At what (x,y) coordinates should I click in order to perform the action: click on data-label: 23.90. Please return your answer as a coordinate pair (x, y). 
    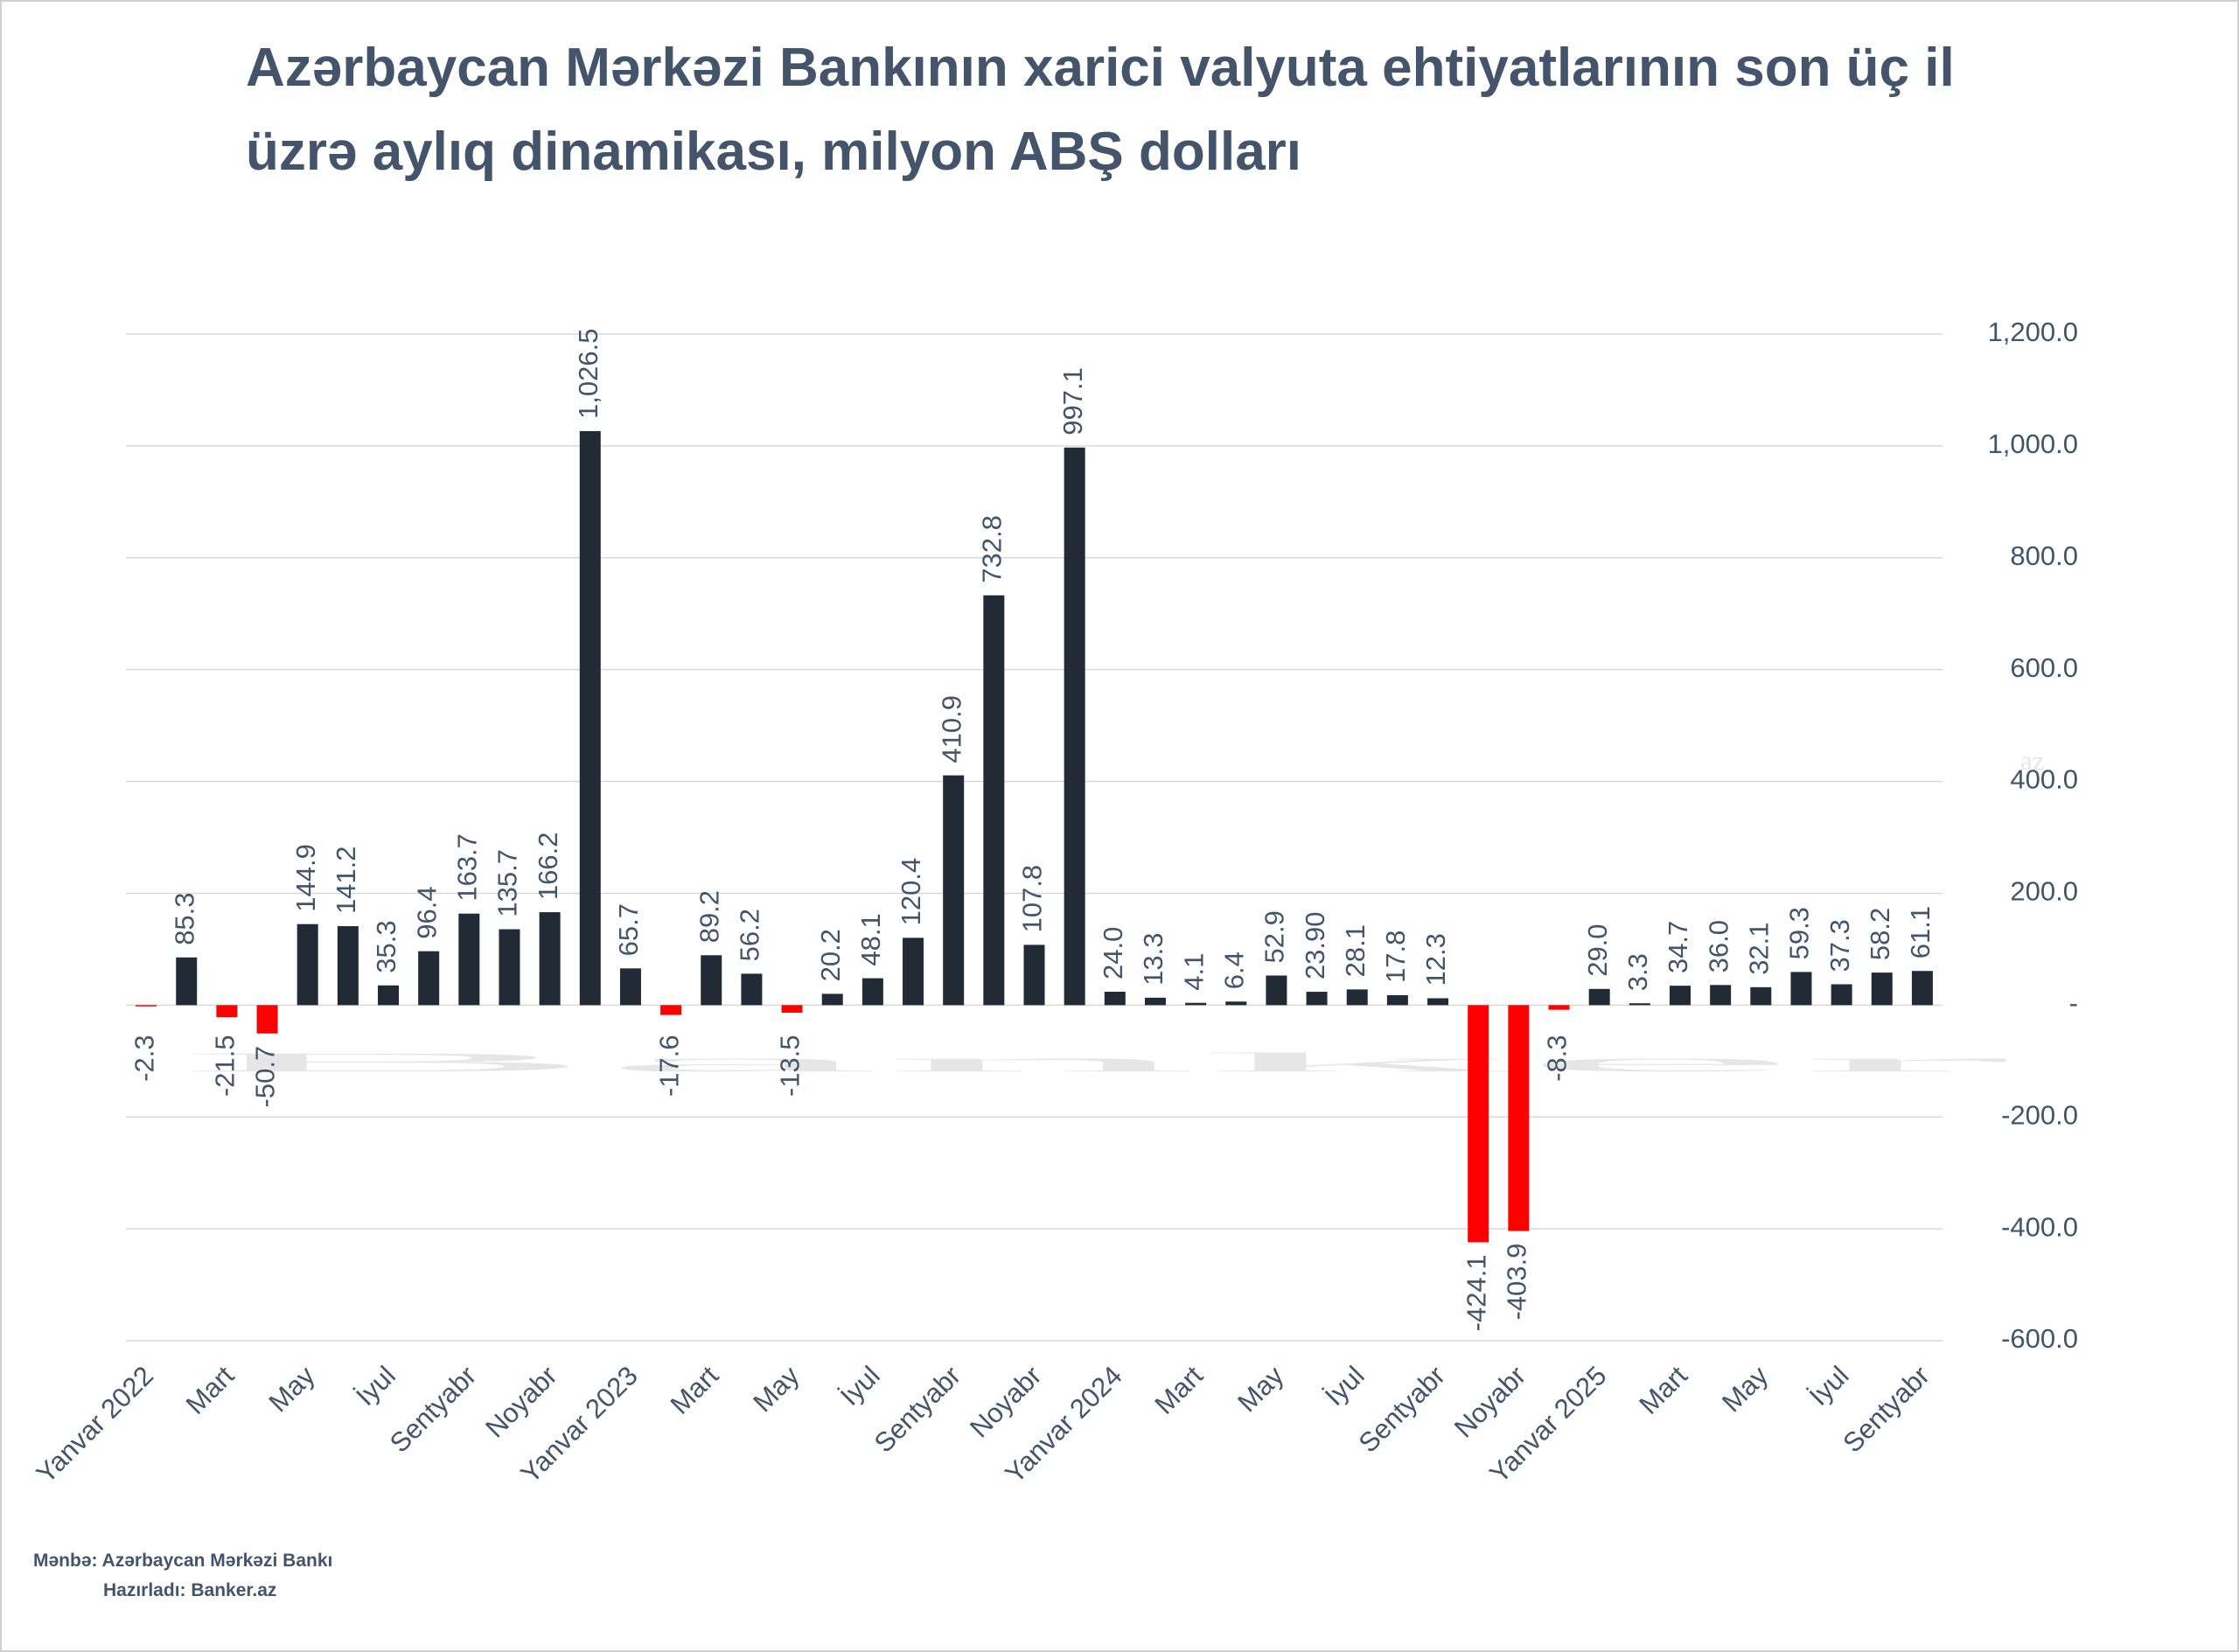
    Looking at the image, I should click on (1315, 945).